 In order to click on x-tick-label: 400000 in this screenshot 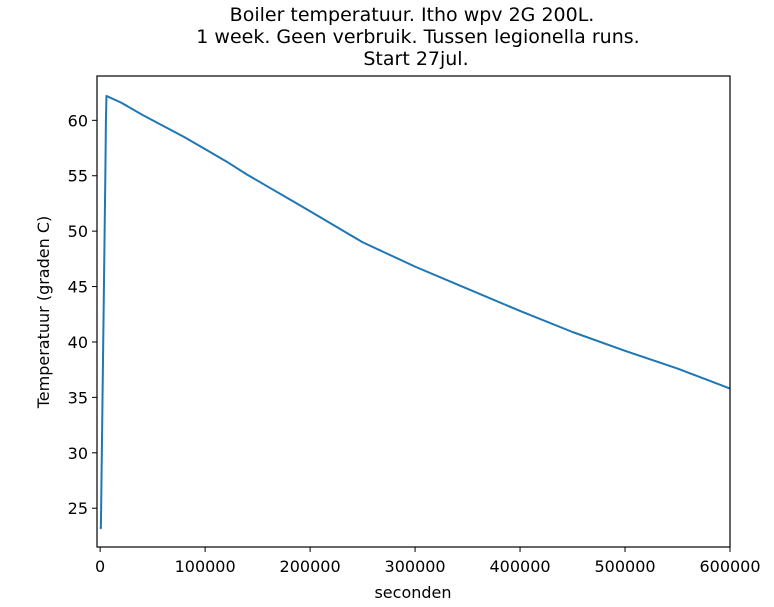, I will do `click(520, 566)`.